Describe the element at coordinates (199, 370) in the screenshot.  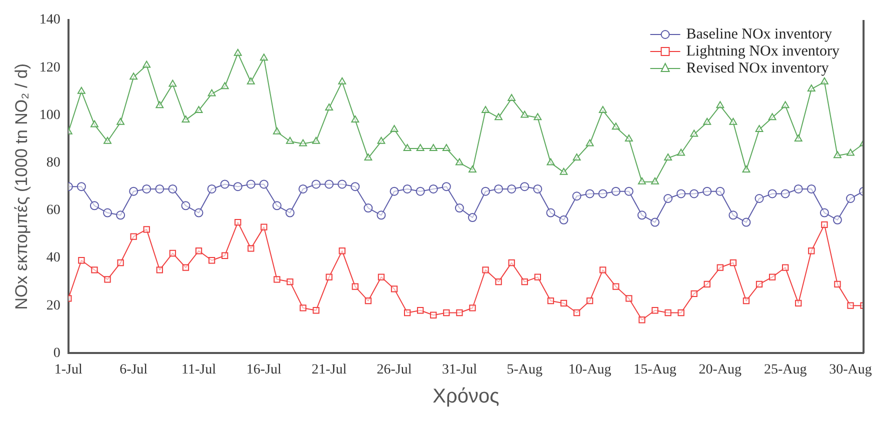
I see `x-tick-label: 11-Jul` at that location.